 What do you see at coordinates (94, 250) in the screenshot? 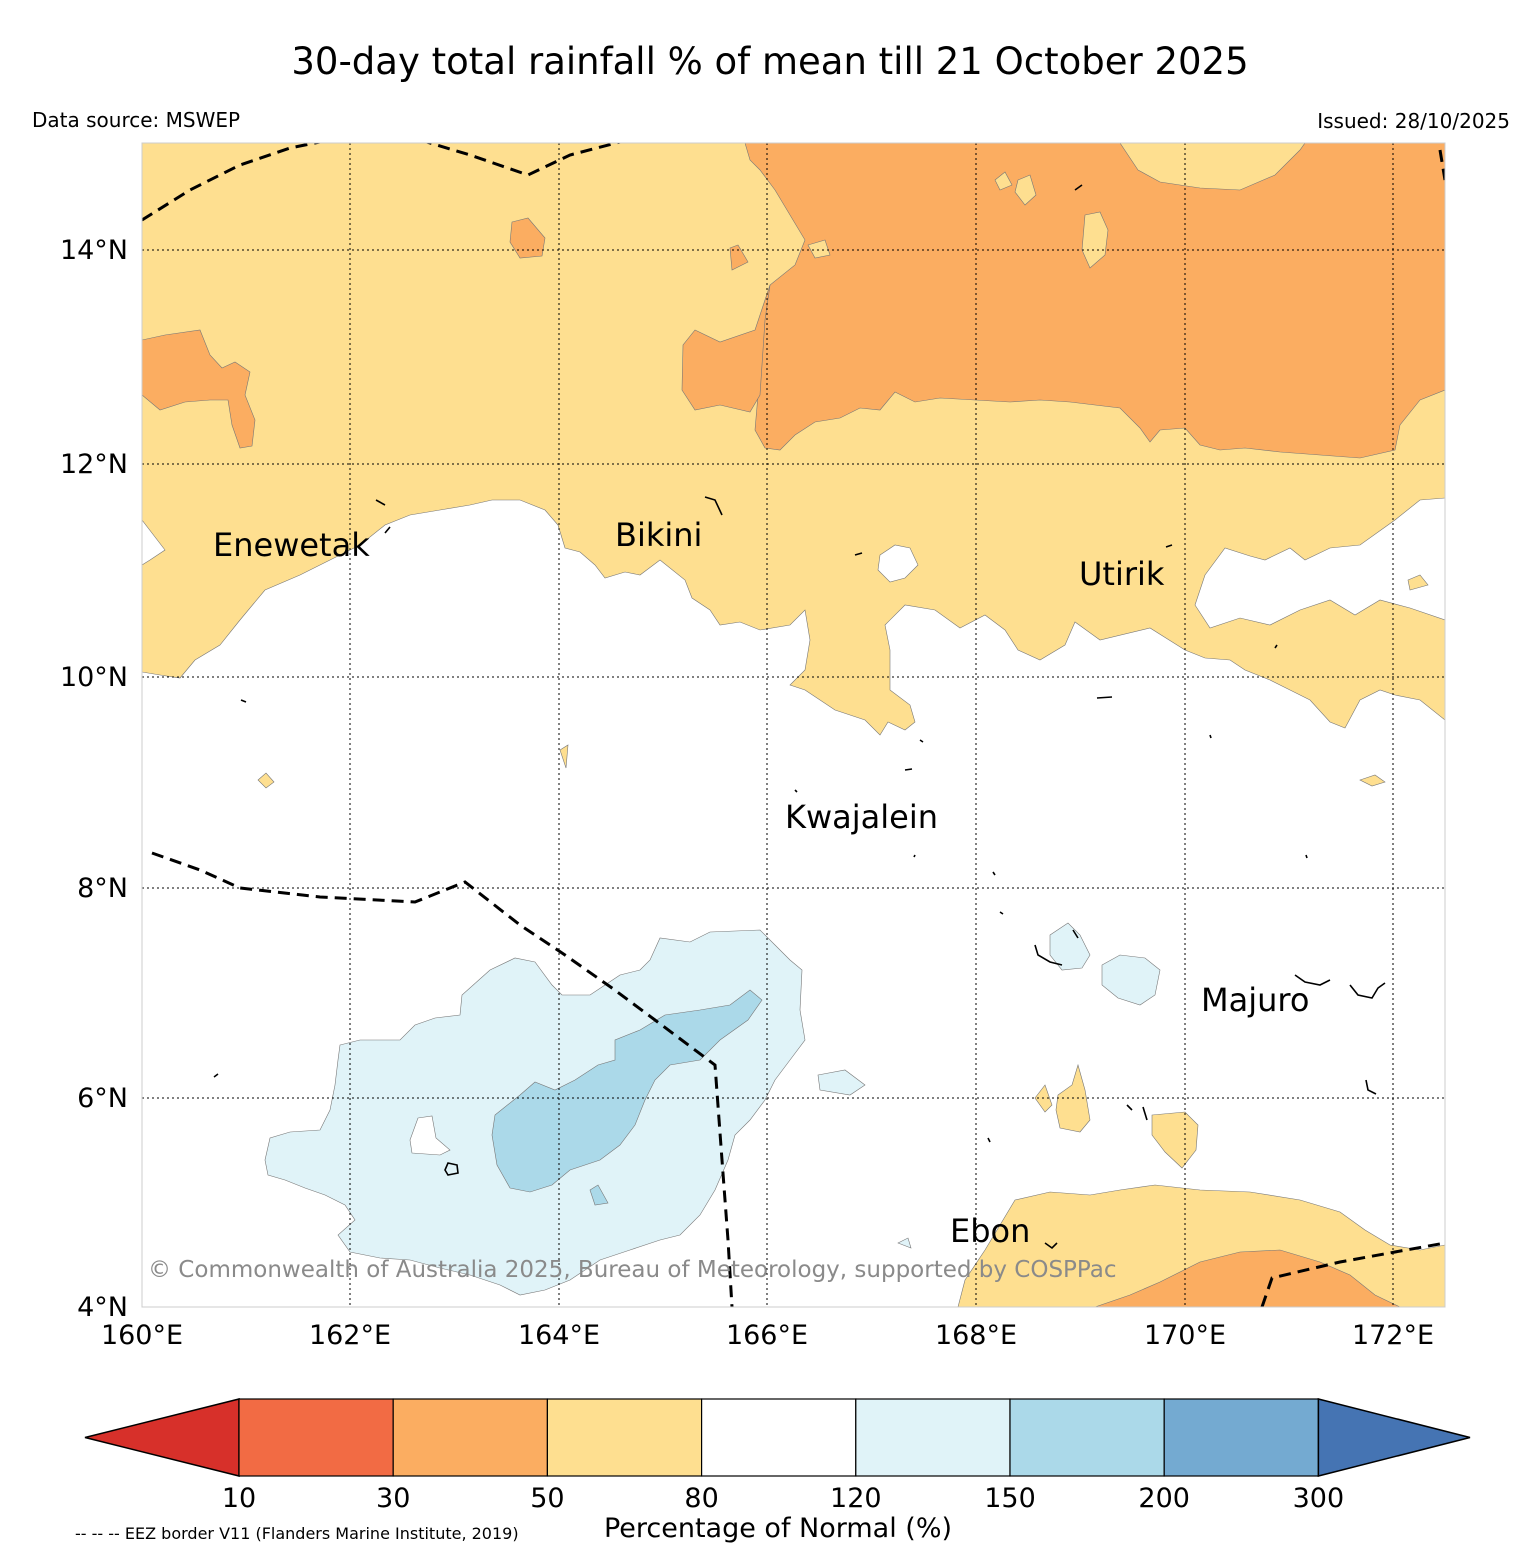
I see `lat-tick-14n: 14°N` at bounding box center [94, 250].